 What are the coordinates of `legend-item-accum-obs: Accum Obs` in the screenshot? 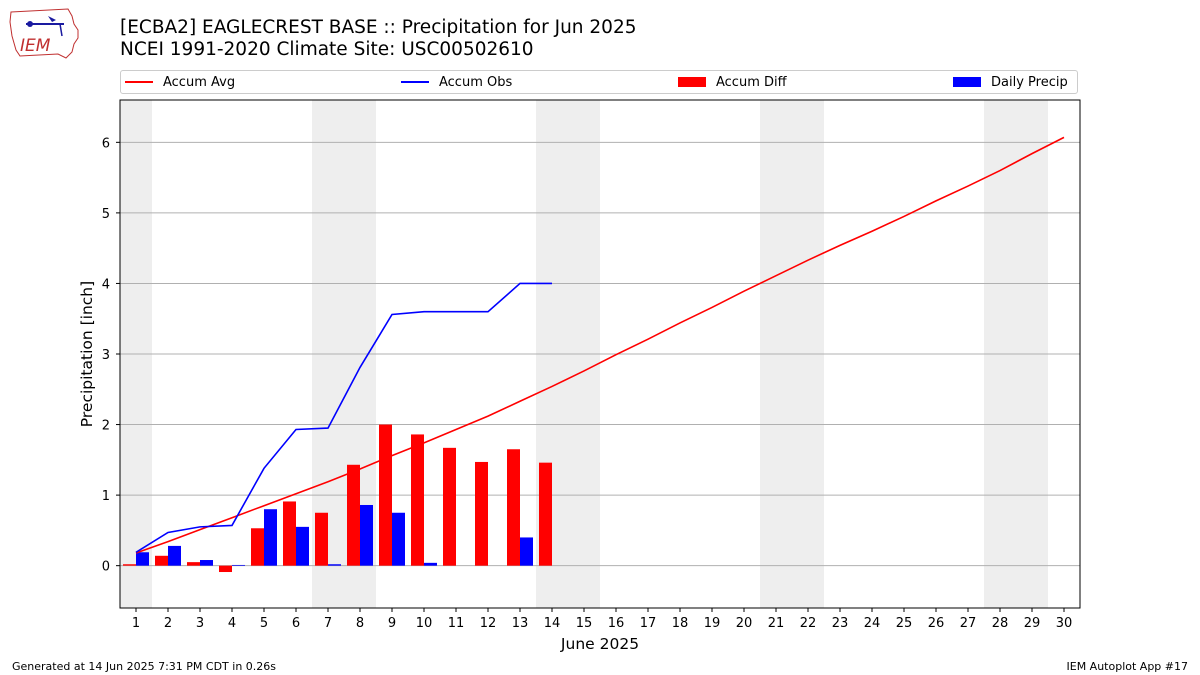 It's located at (456, 82).